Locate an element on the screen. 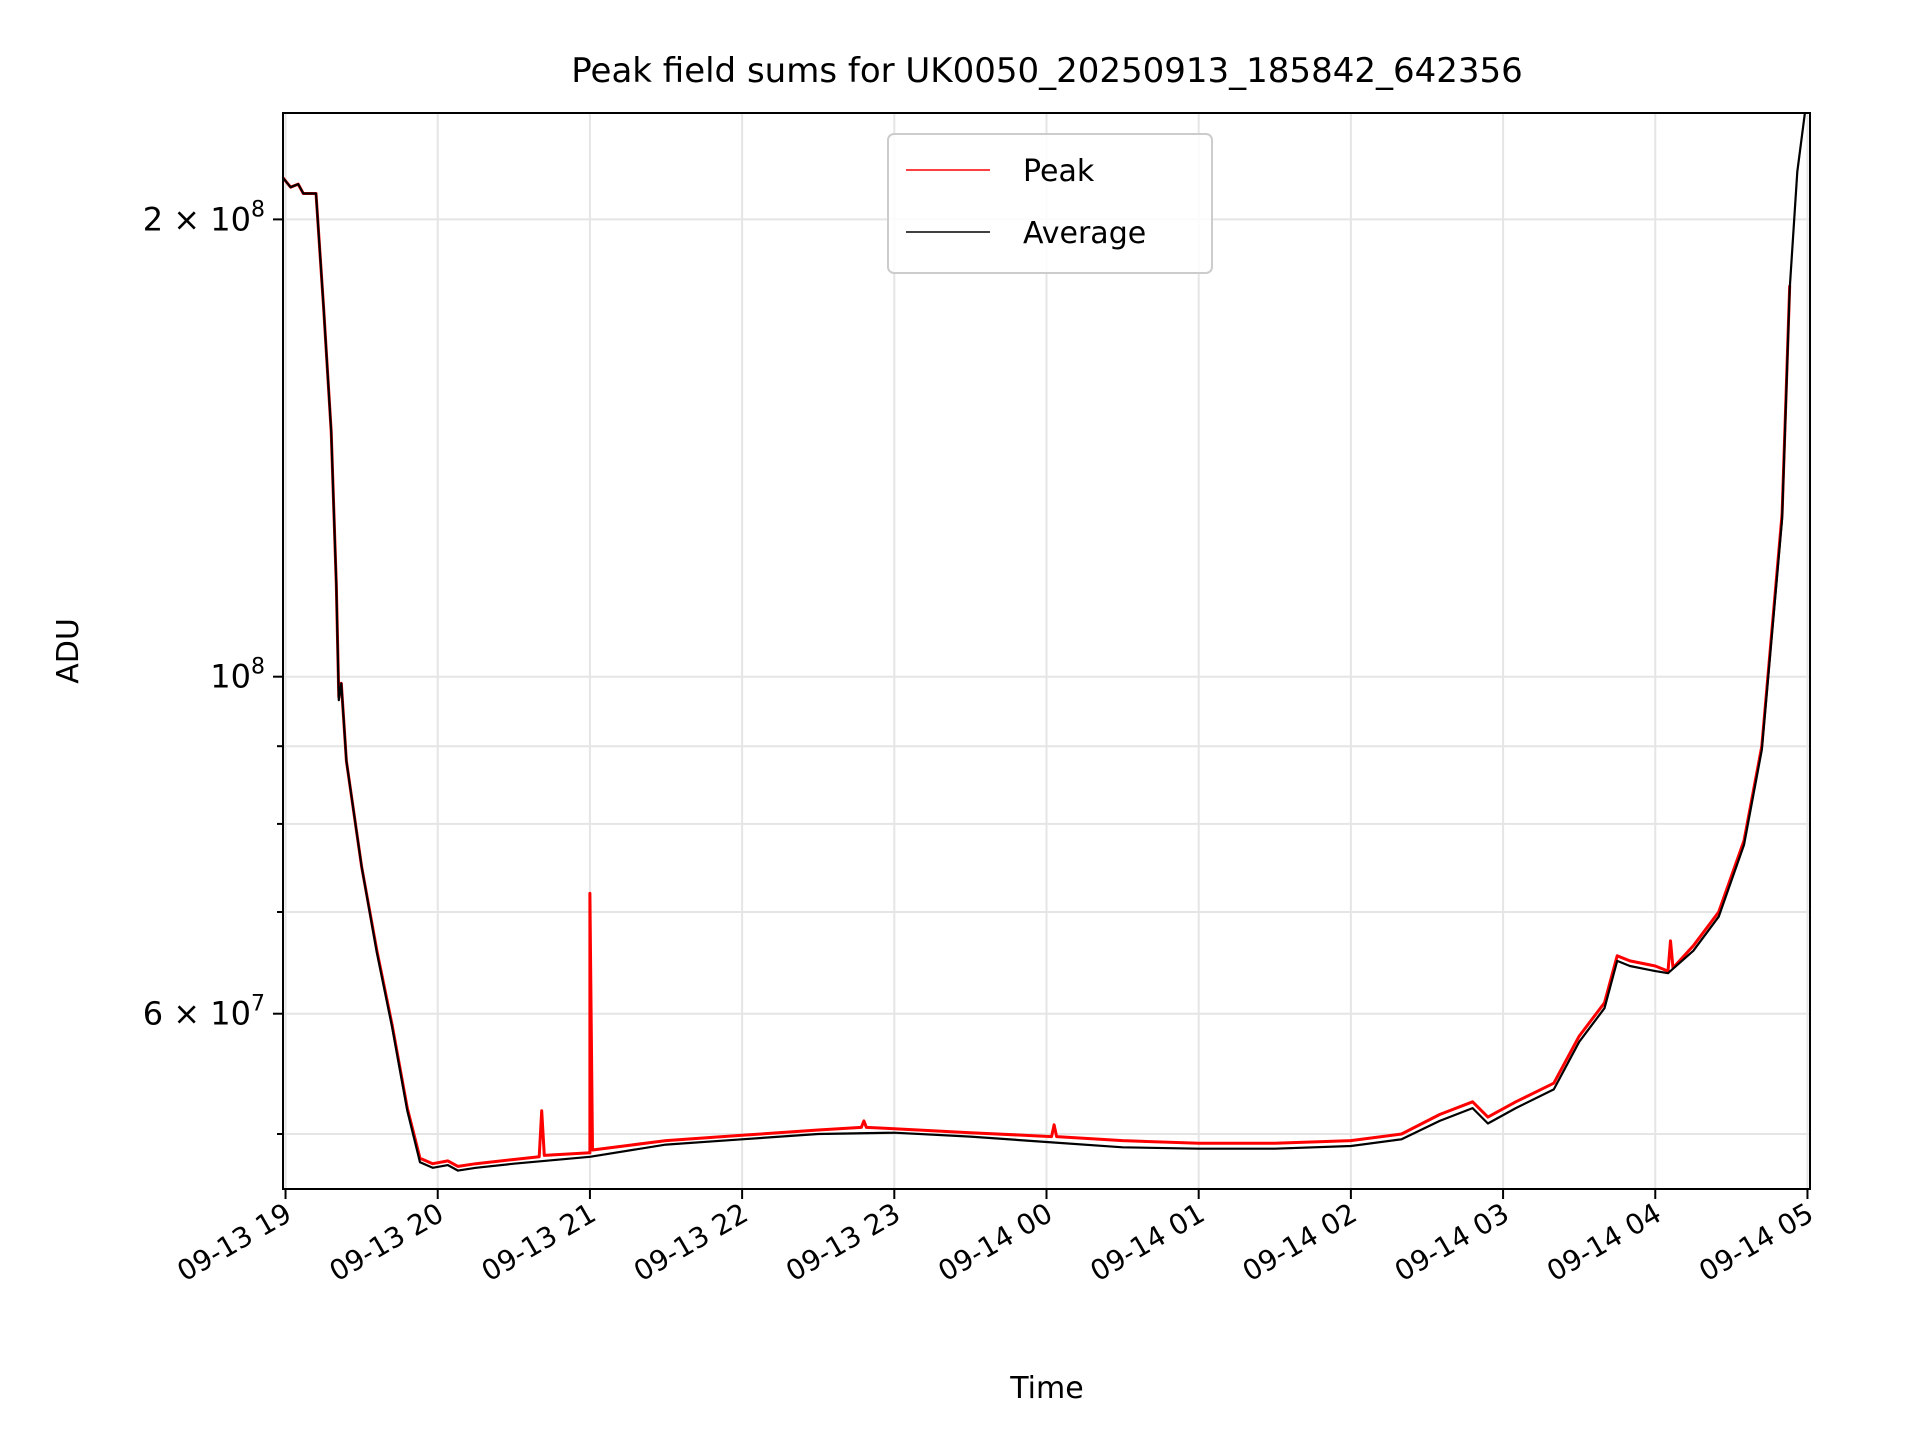 This screenshot has width=1920, height=1440. legend: Peak Average is located at coordinates (1050, 203).